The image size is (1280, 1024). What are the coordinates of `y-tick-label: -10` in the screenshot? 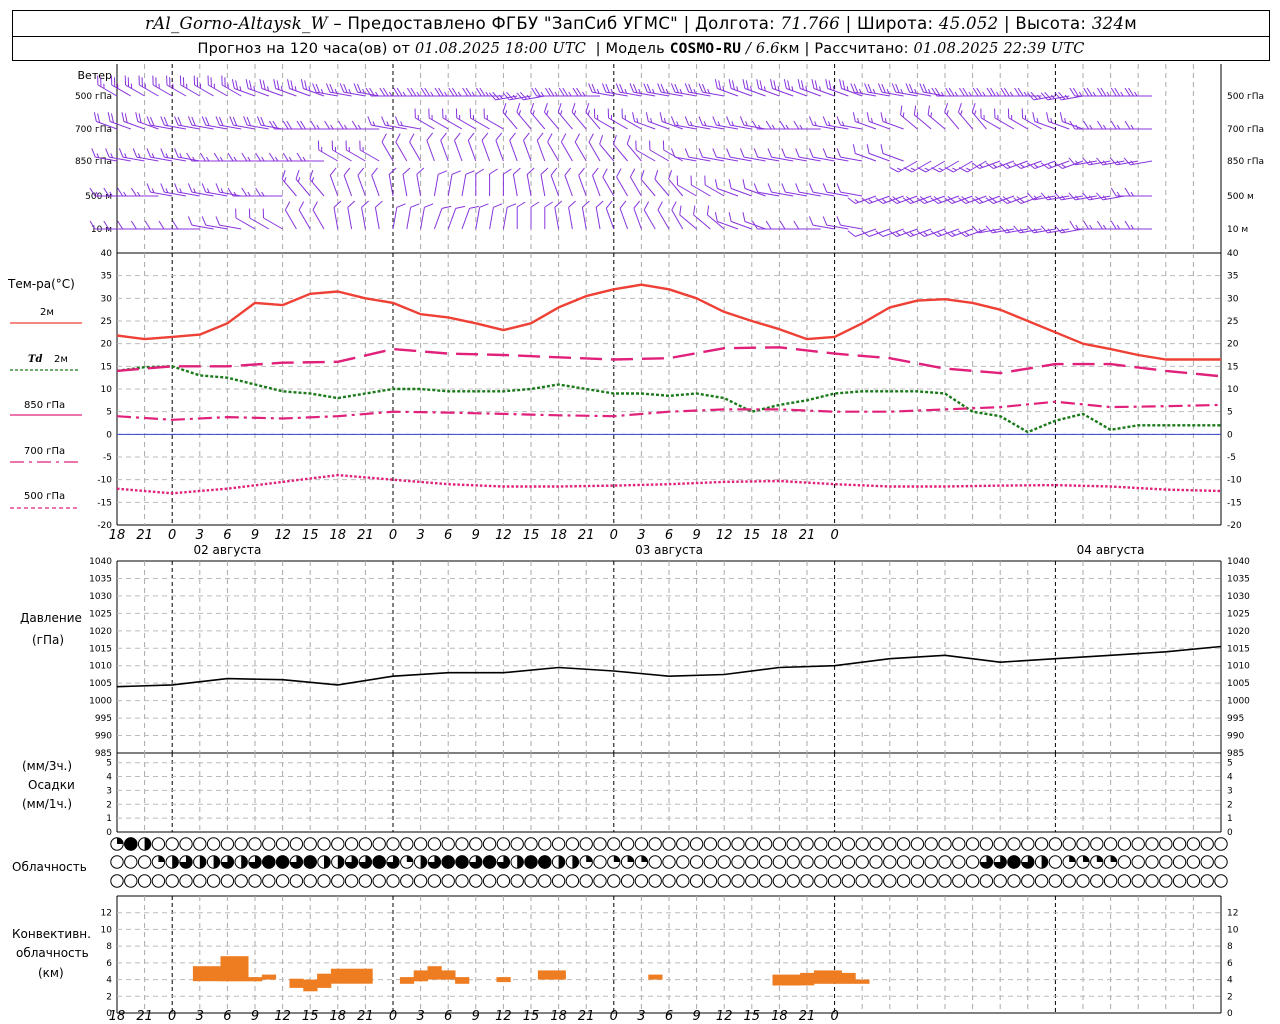 It's located at (1234, 481).